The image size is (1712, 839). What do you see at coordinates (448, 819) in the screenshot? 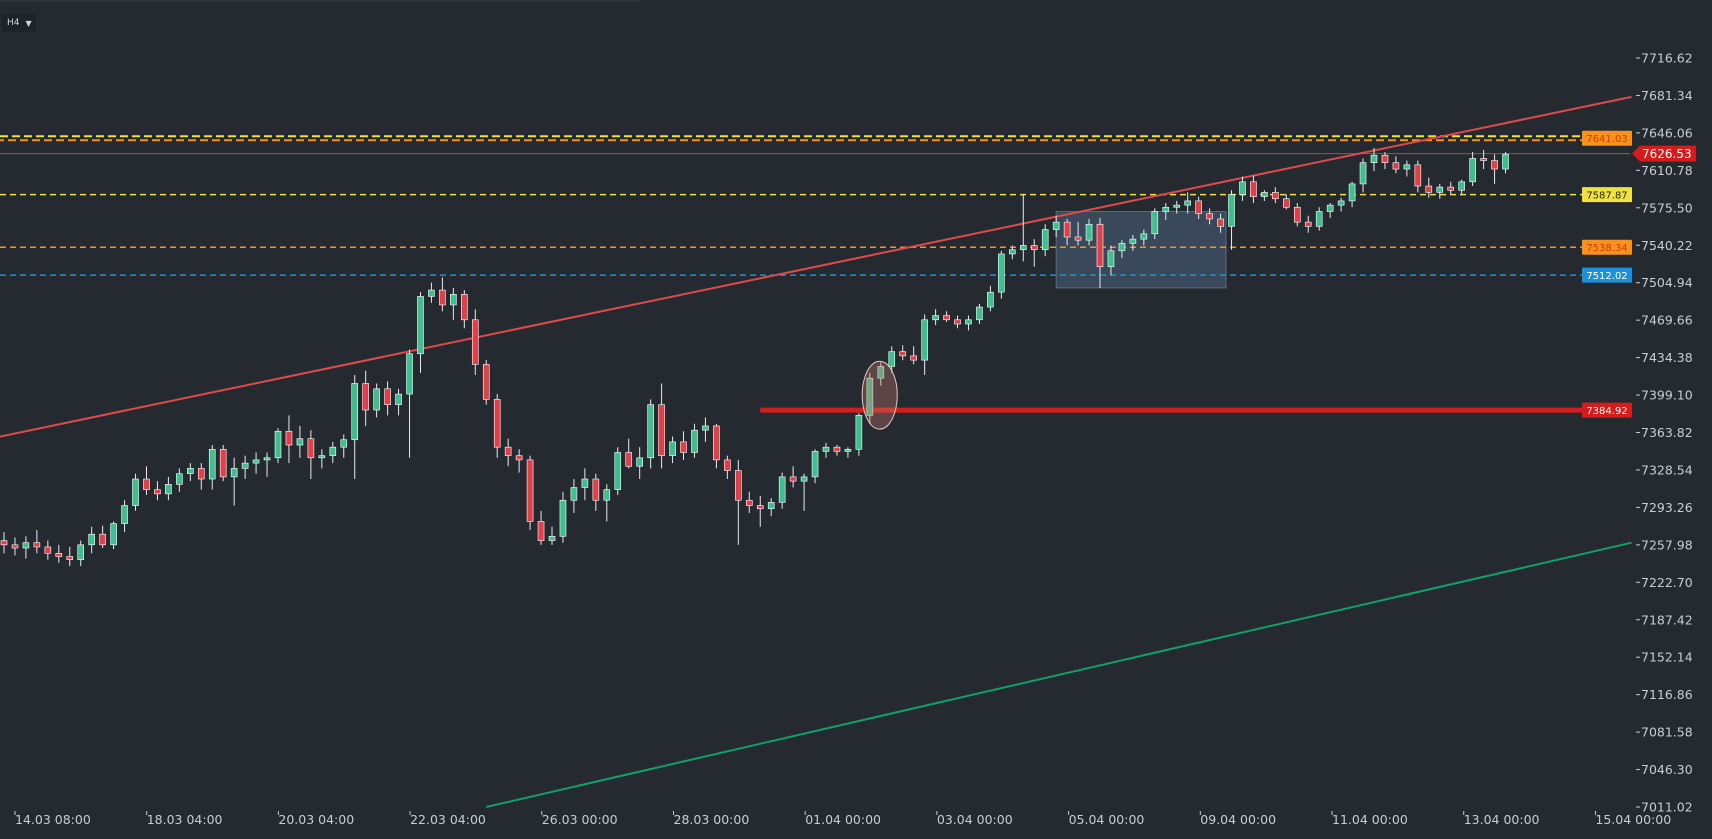
I see `x-tick-label: 22.03 04:00` at bounding box center [448, 819].